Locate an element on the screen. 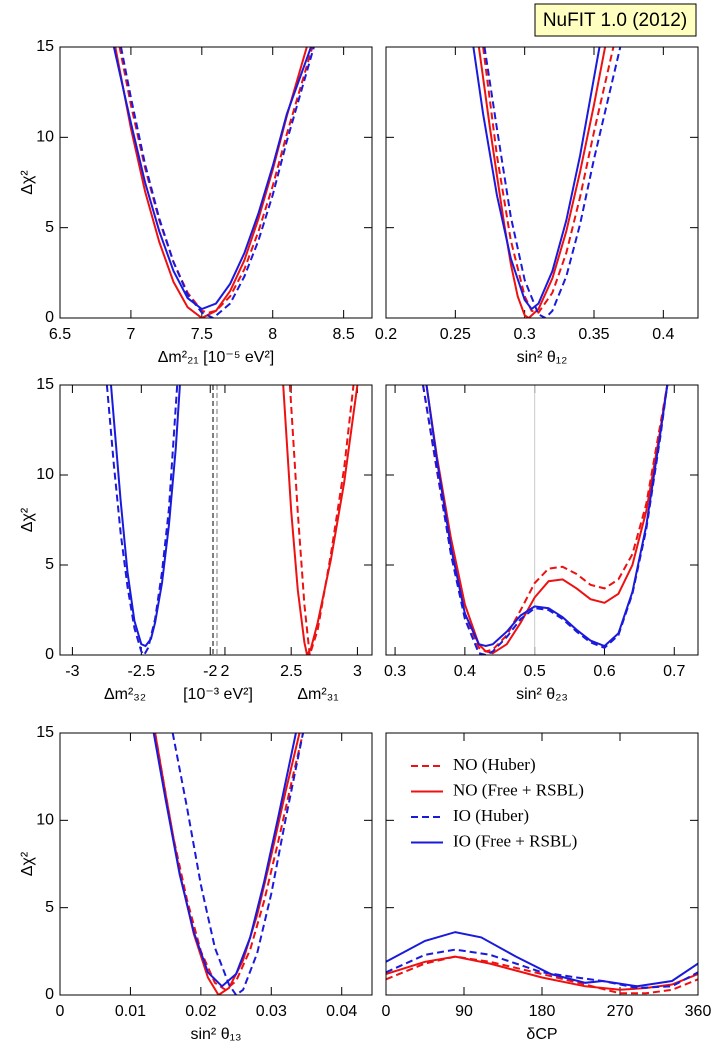 Image resolution: width=714 pixels, height=1053 pixels. x-tick-label: 2 is located at coordinates (224, 671).